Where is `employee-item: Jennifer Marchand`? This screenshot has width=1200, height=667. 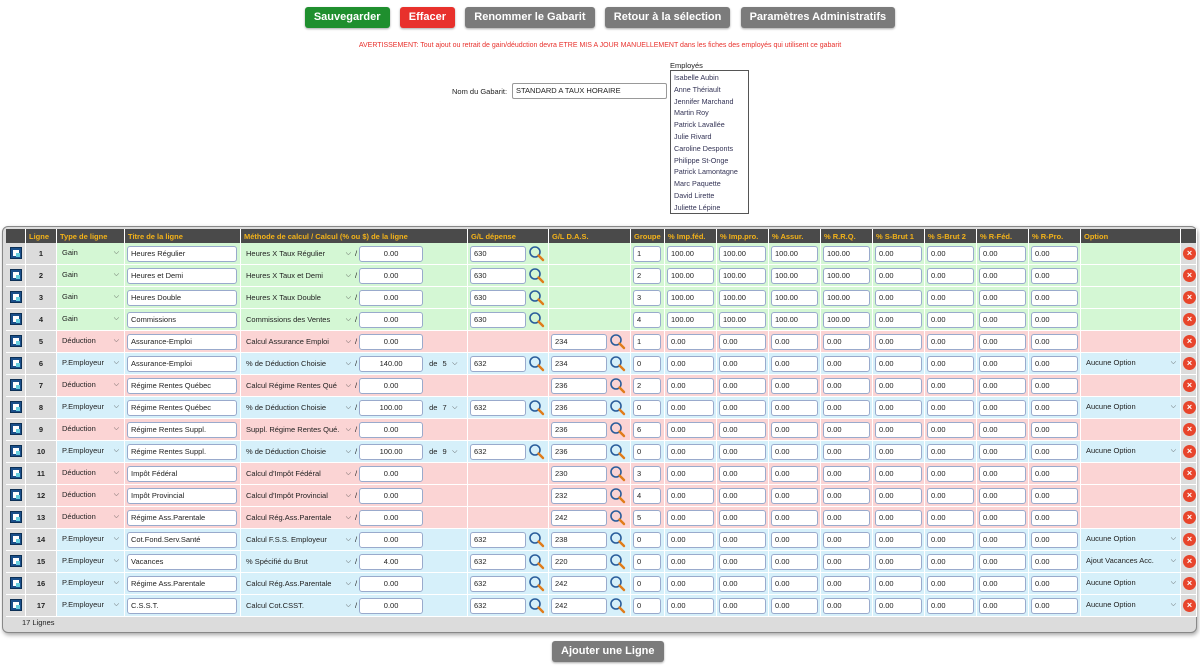 employee-item: Jennifer Marchand is located at coordinates (704, 101).